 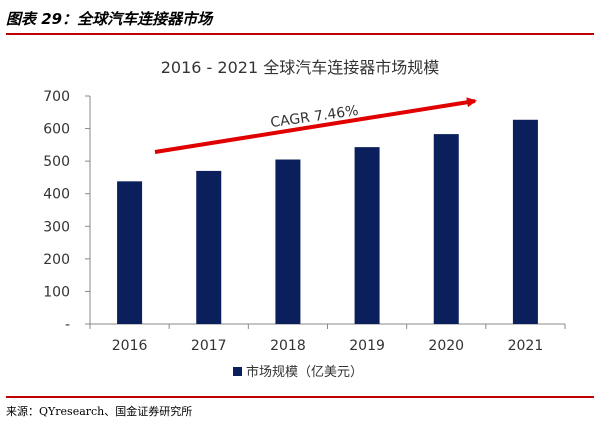 What do you see at coordinates (56, 162) in the screenshot?
I see `y-tick-label: 500` at bounding box center [56, 162].